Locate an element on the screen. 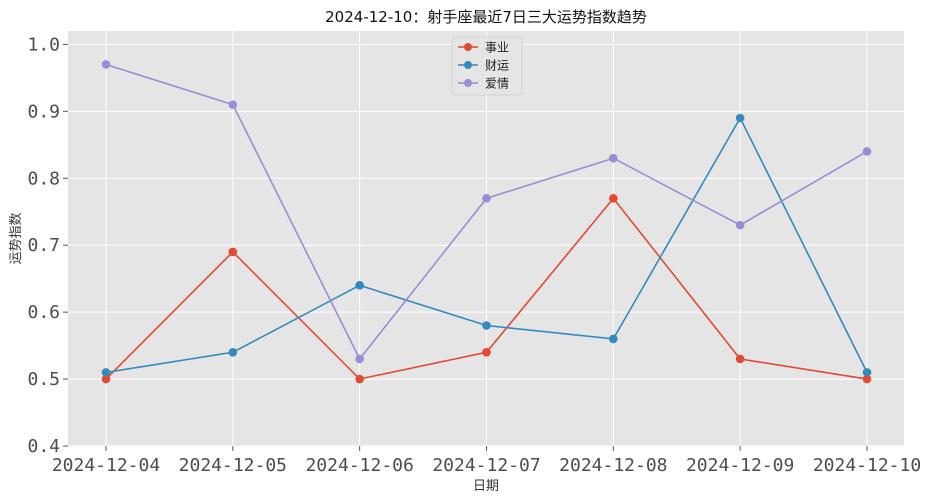 This screenshot has width=929, height=500. legend-label: 财运 is located at coordinates (497, 66).